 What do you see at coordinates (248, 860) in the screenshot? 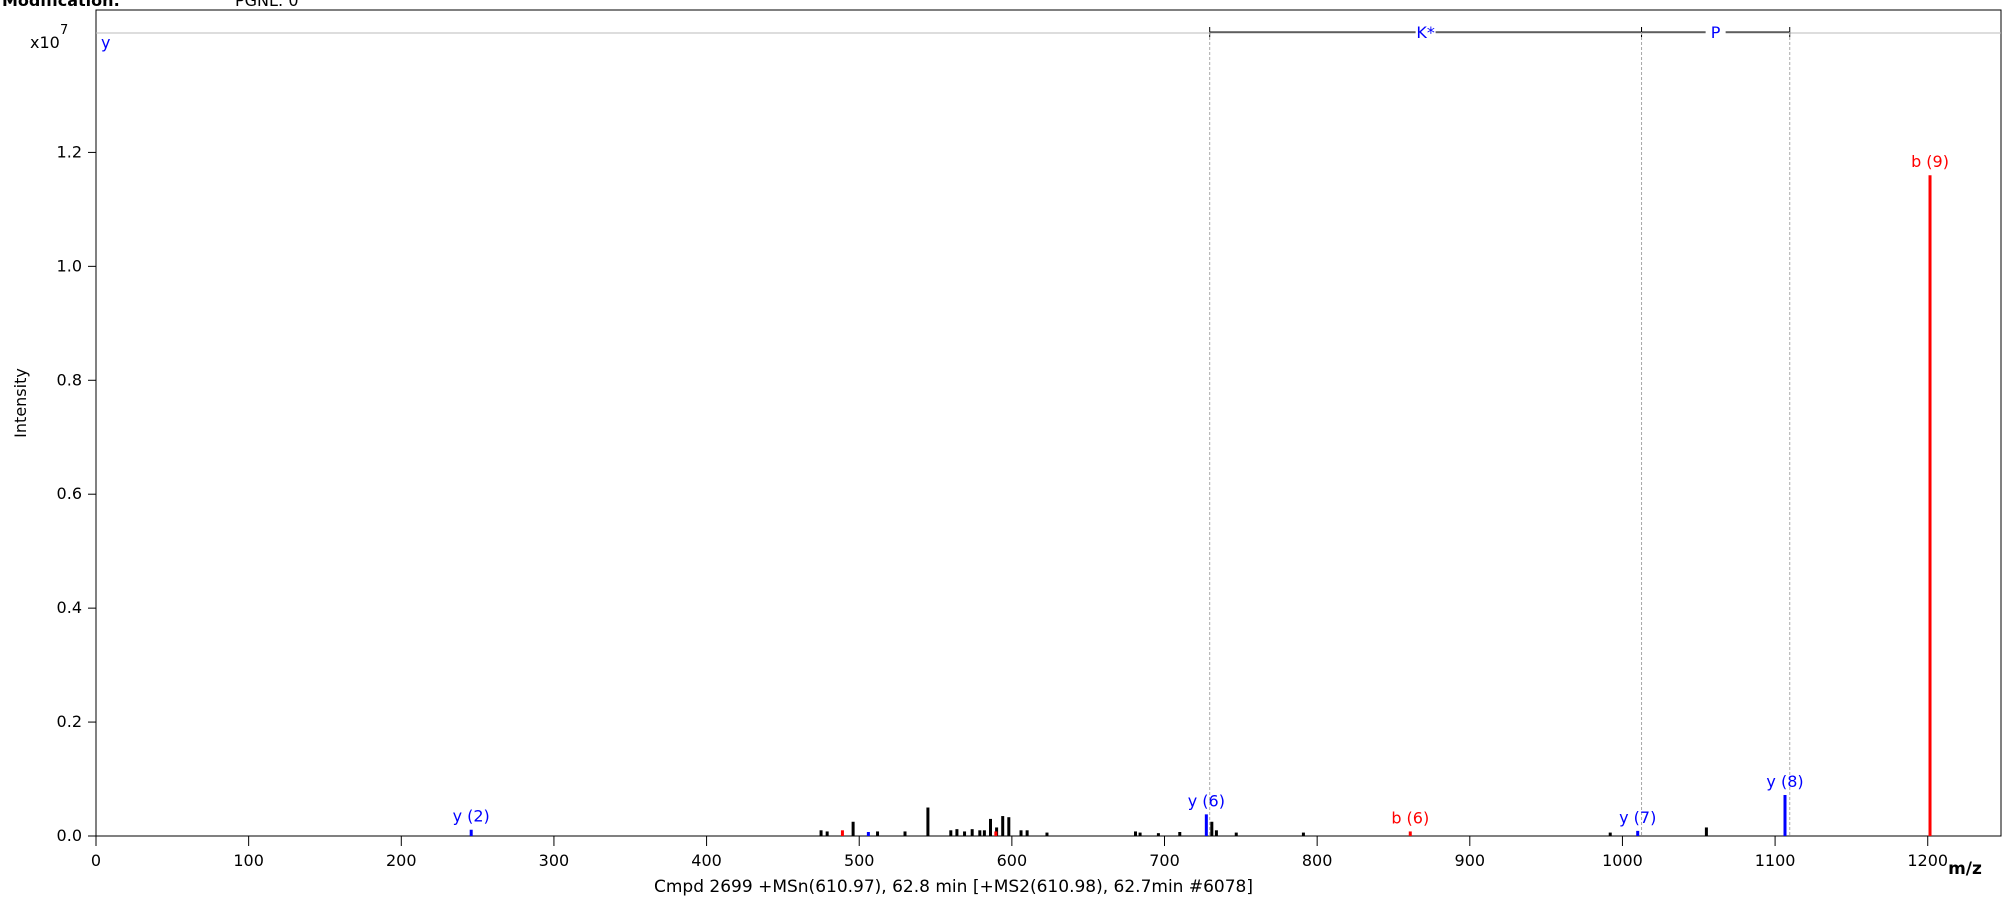
I see `x-tick-label: 100` at bounding box center [248, 860].